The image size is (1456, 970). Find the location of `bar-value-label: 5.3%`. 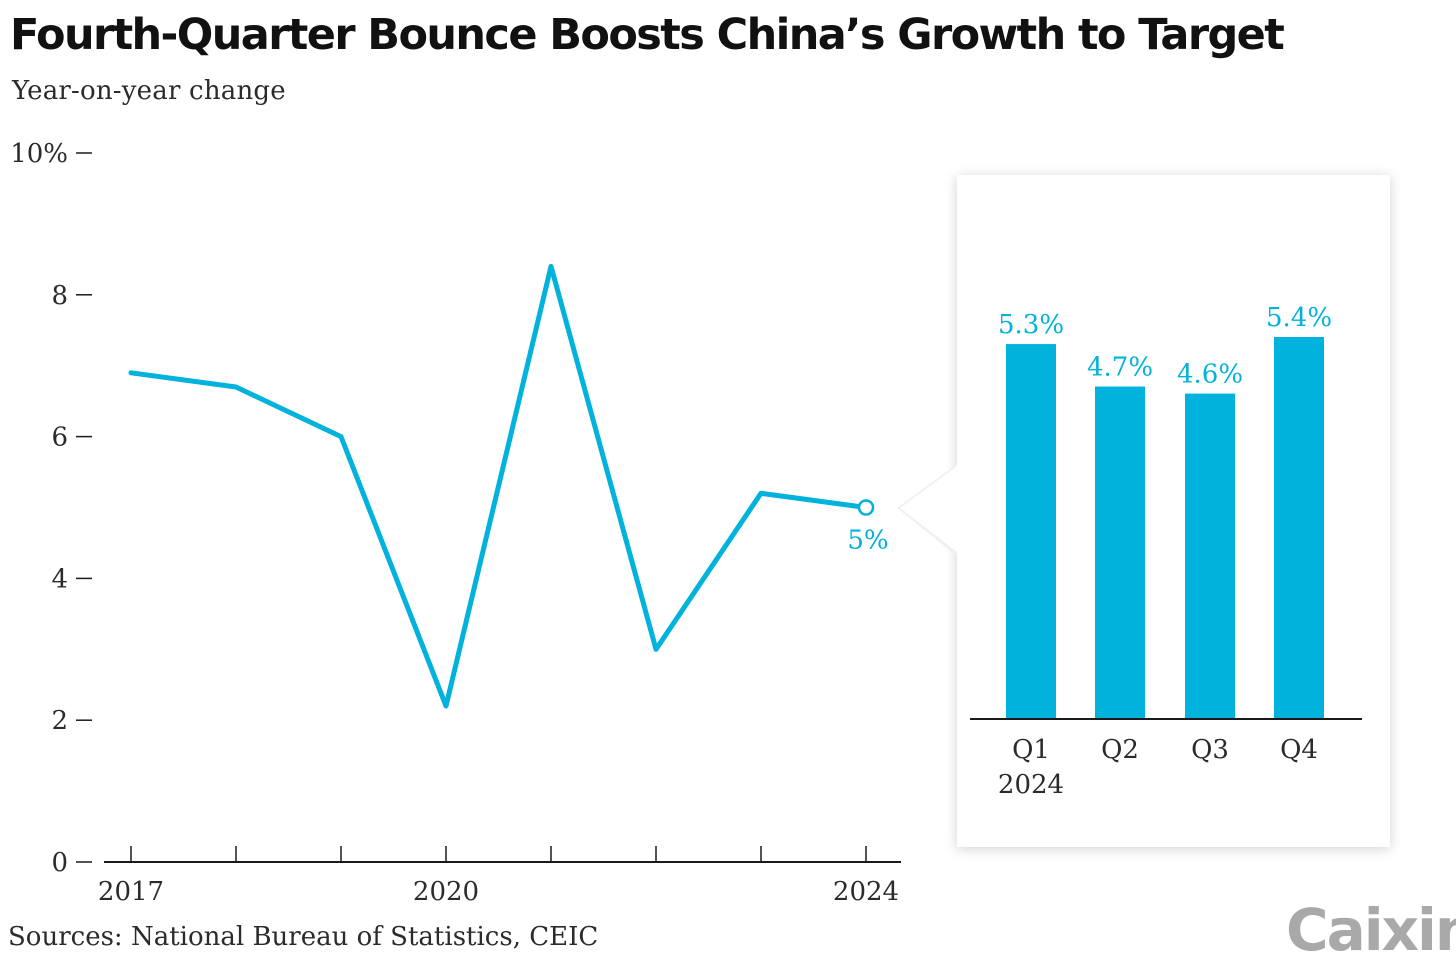

bar-value-label: 5.3% is located at coordinates (1031, 325).